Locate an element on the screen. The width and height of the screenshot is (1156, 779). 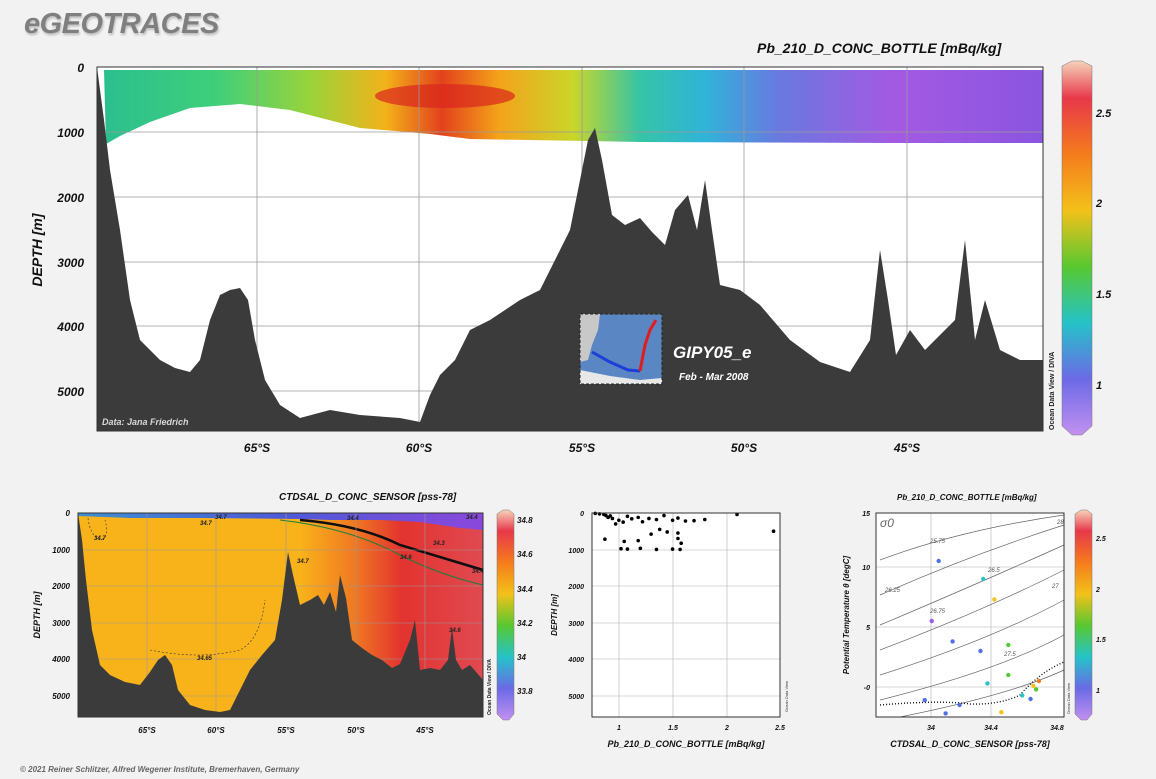
ts-odv-watermark: Ocean Data View is located at coordinates (1068, 698).